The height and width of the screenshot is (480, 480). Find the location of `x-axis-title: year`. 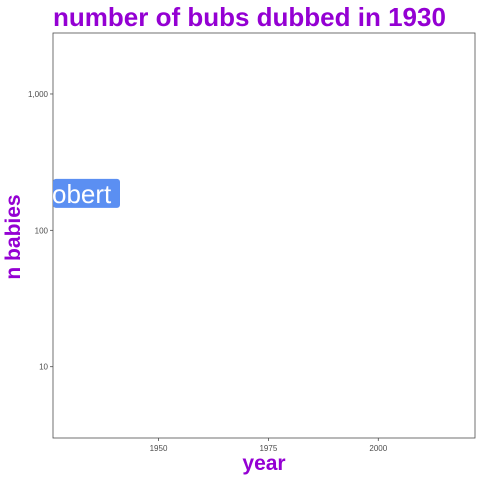

x-axis-title: year is located at coordinates (264, 463).